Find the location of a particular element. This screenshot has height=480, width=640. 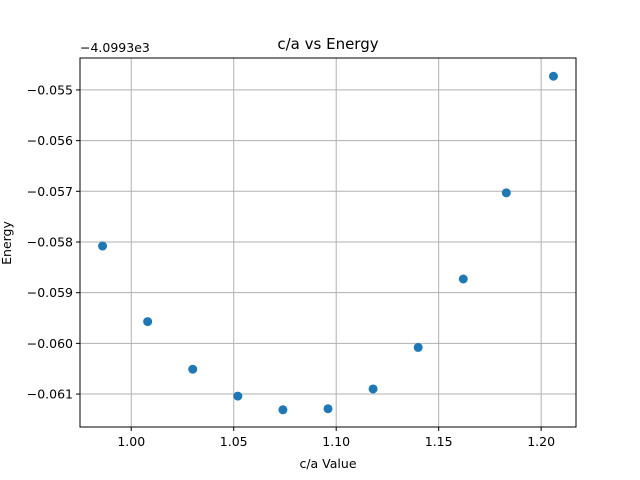

x-tick-label: 1.10 is located at coordinates (336, 441).